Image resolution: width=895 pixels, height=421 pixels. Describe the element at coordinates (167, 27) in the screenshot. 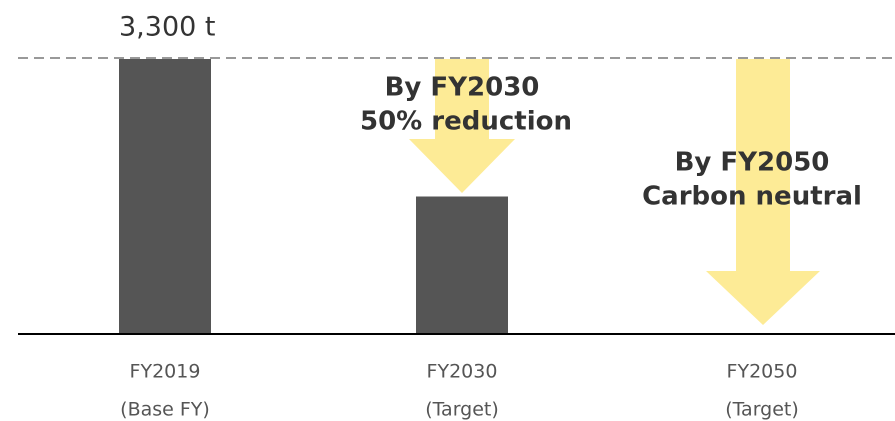

I see `value-label: 3,300 t` at that location.